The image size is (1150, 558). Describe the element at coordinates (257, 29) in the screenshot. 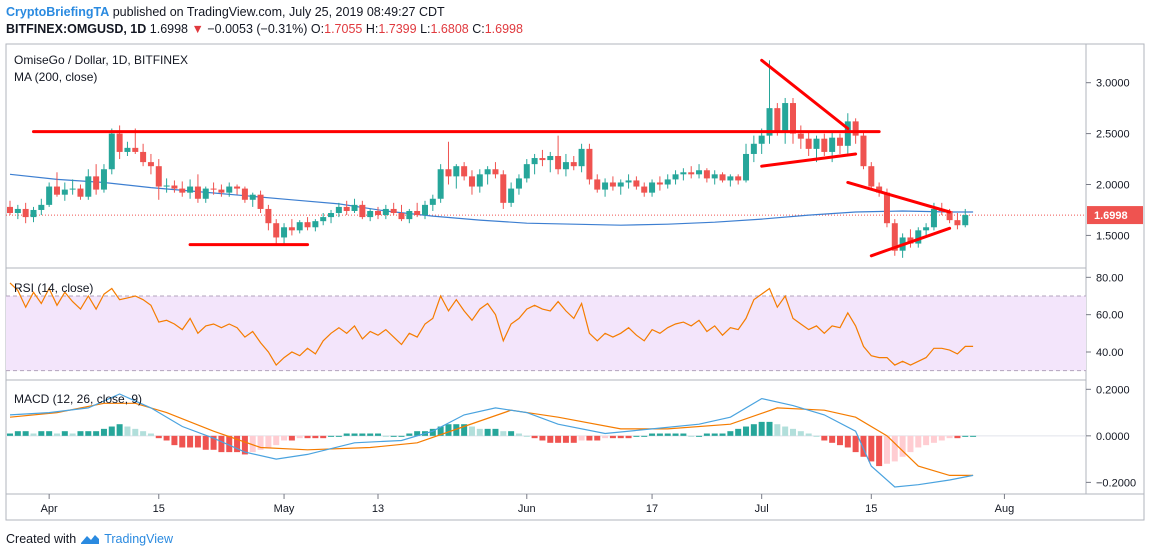

I see `price-change: −0.0053 (−0.31%)` at that location.